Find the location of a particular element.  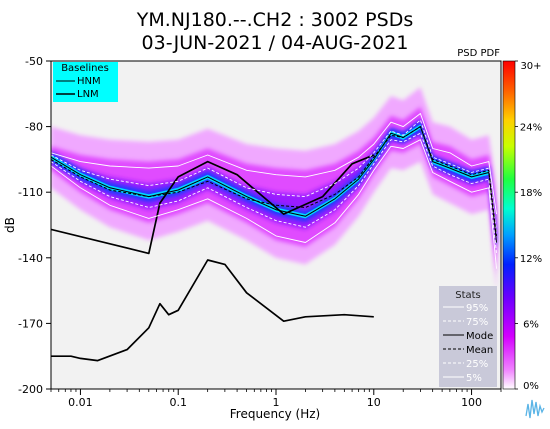

stats-legend-mode: Mode is located at coordinates (479, 336).